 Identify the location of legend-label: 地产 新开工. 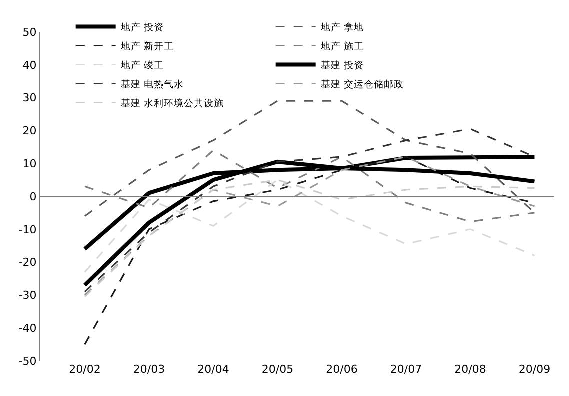
(147, 46).